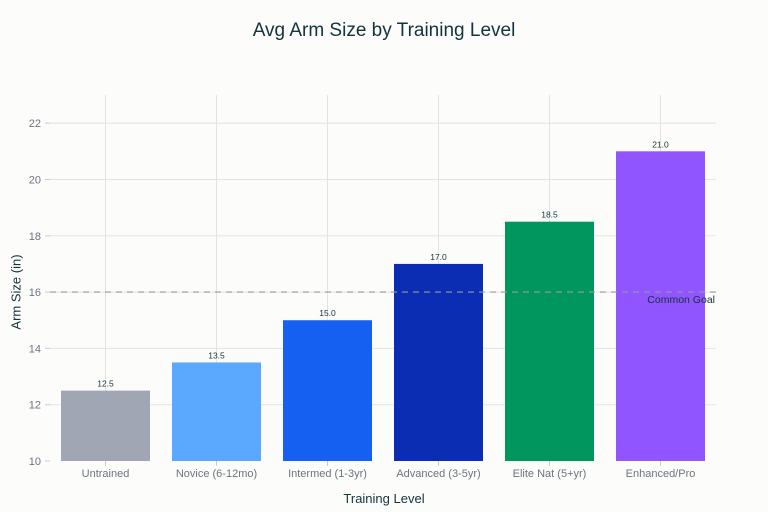 This screenshot has width=768, height=512. I want to click on chart-title: Avg Arm Size by Training Level, so click(384, 30).